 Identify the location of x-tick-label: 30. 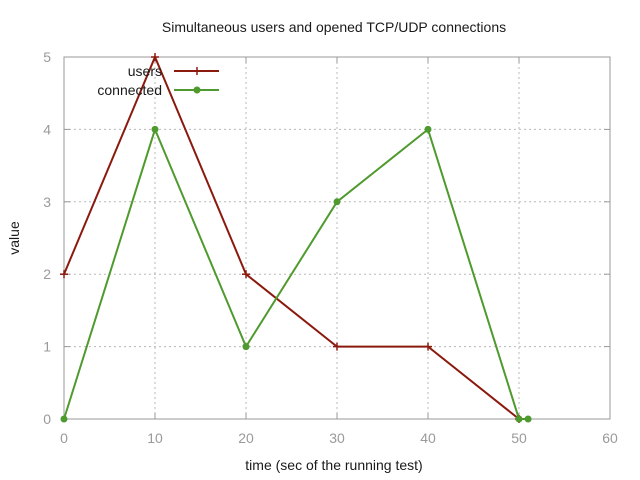
(337, 438).